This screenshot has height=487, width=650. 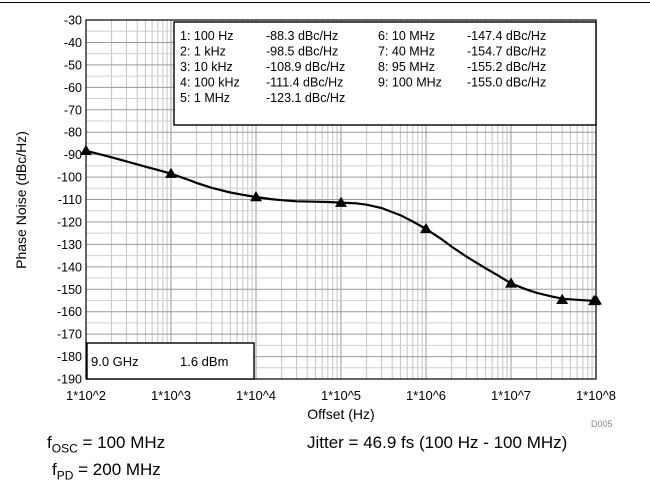 I want to click on fosc-value: = 100 MHz, so click(x=121, y=442).